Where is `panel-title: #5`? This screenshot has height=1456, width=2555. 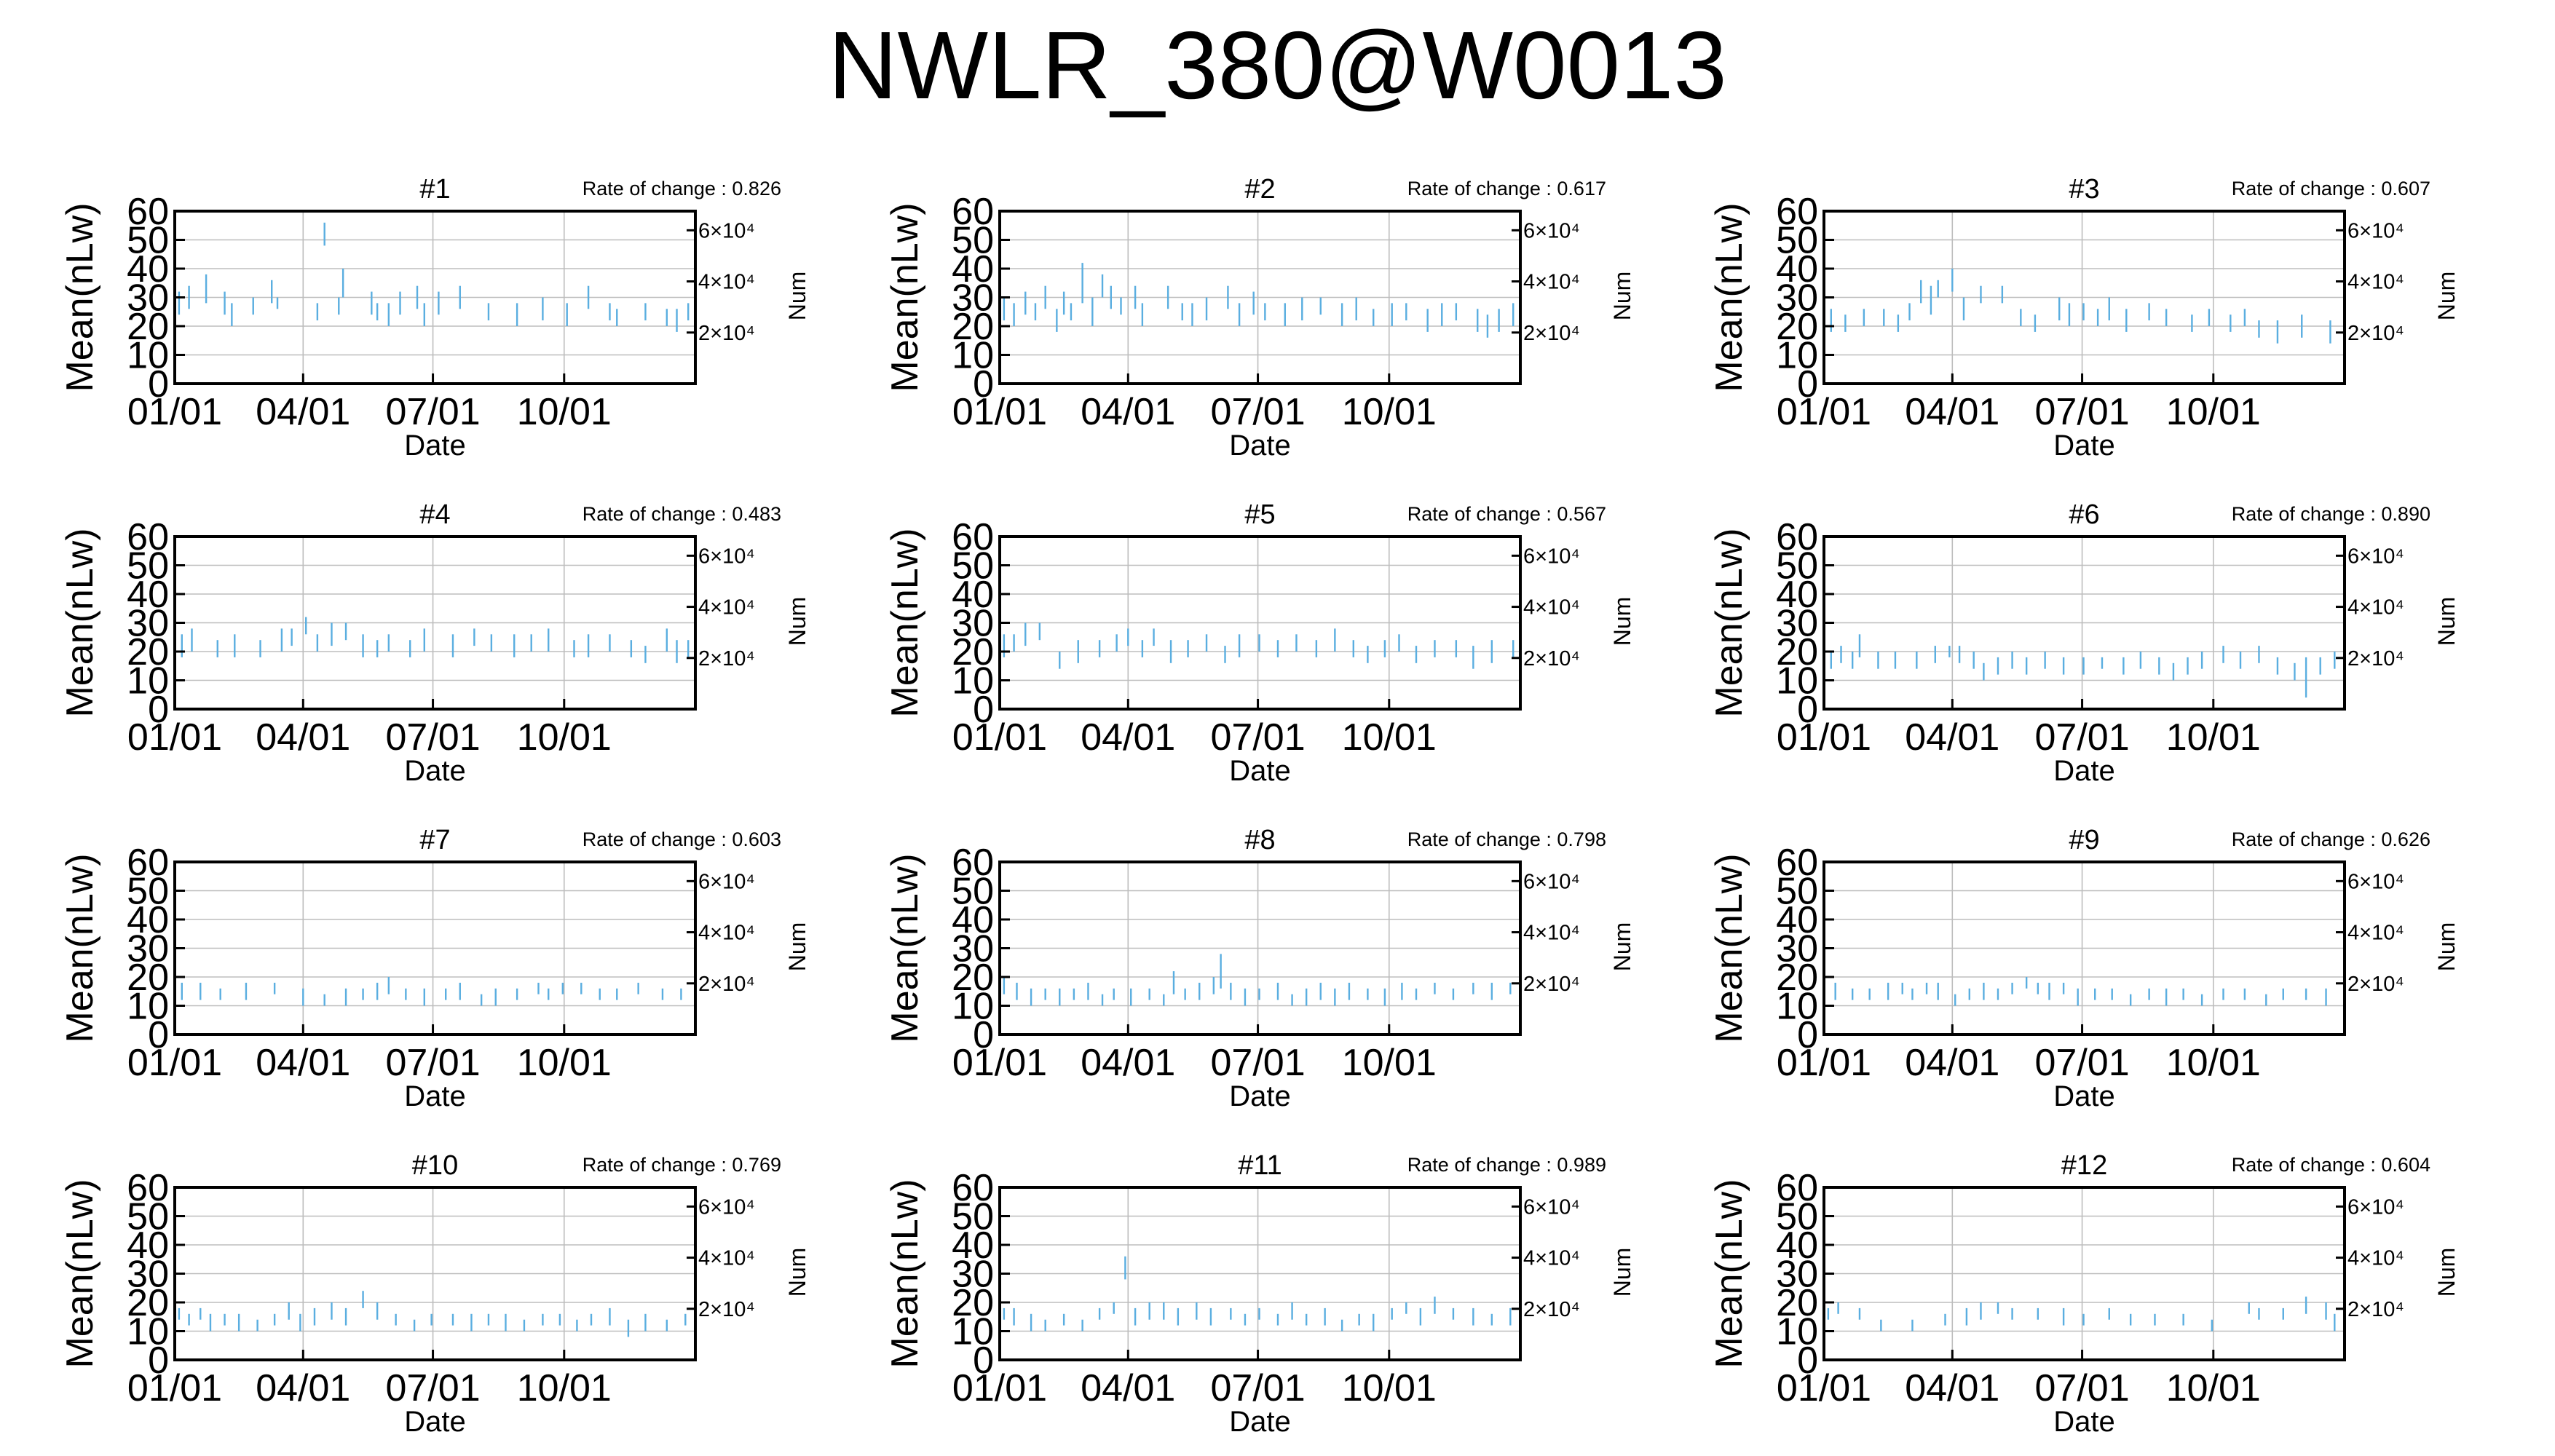 panel-title: #5 is located at coordinates (1259, 514).